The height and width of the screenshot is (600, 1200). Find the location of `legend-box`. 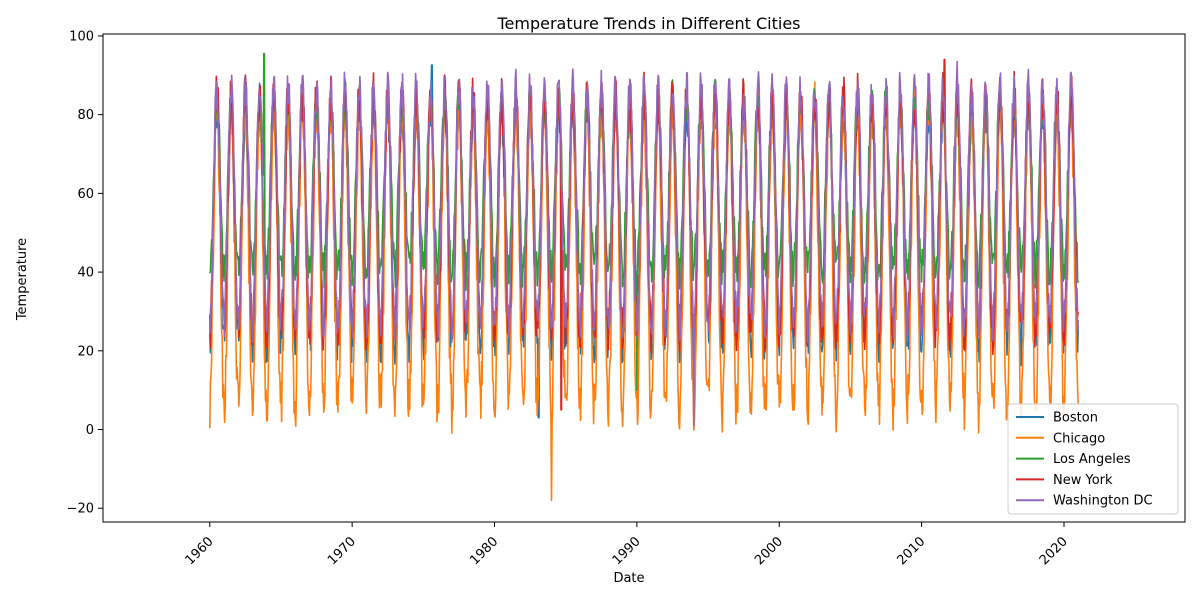

legend-box is located at coordinates (1093, 459).